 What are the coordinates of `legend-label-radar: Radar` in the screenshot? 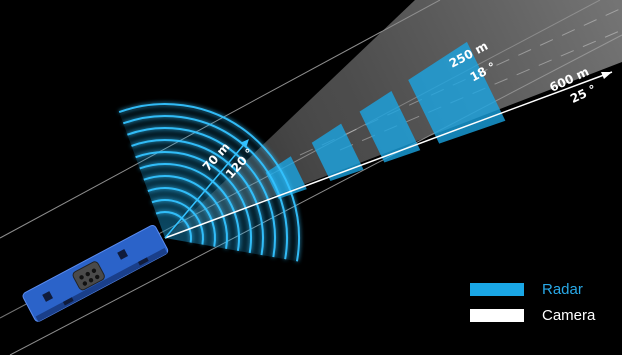 It's located at (562, 289).